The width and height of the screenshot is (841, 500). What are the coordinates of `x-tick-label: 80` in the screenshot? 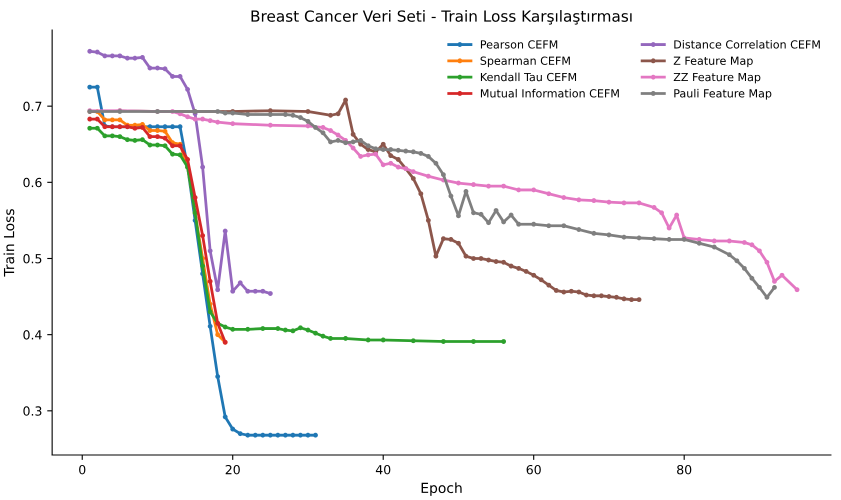 It's located at (684, 469).